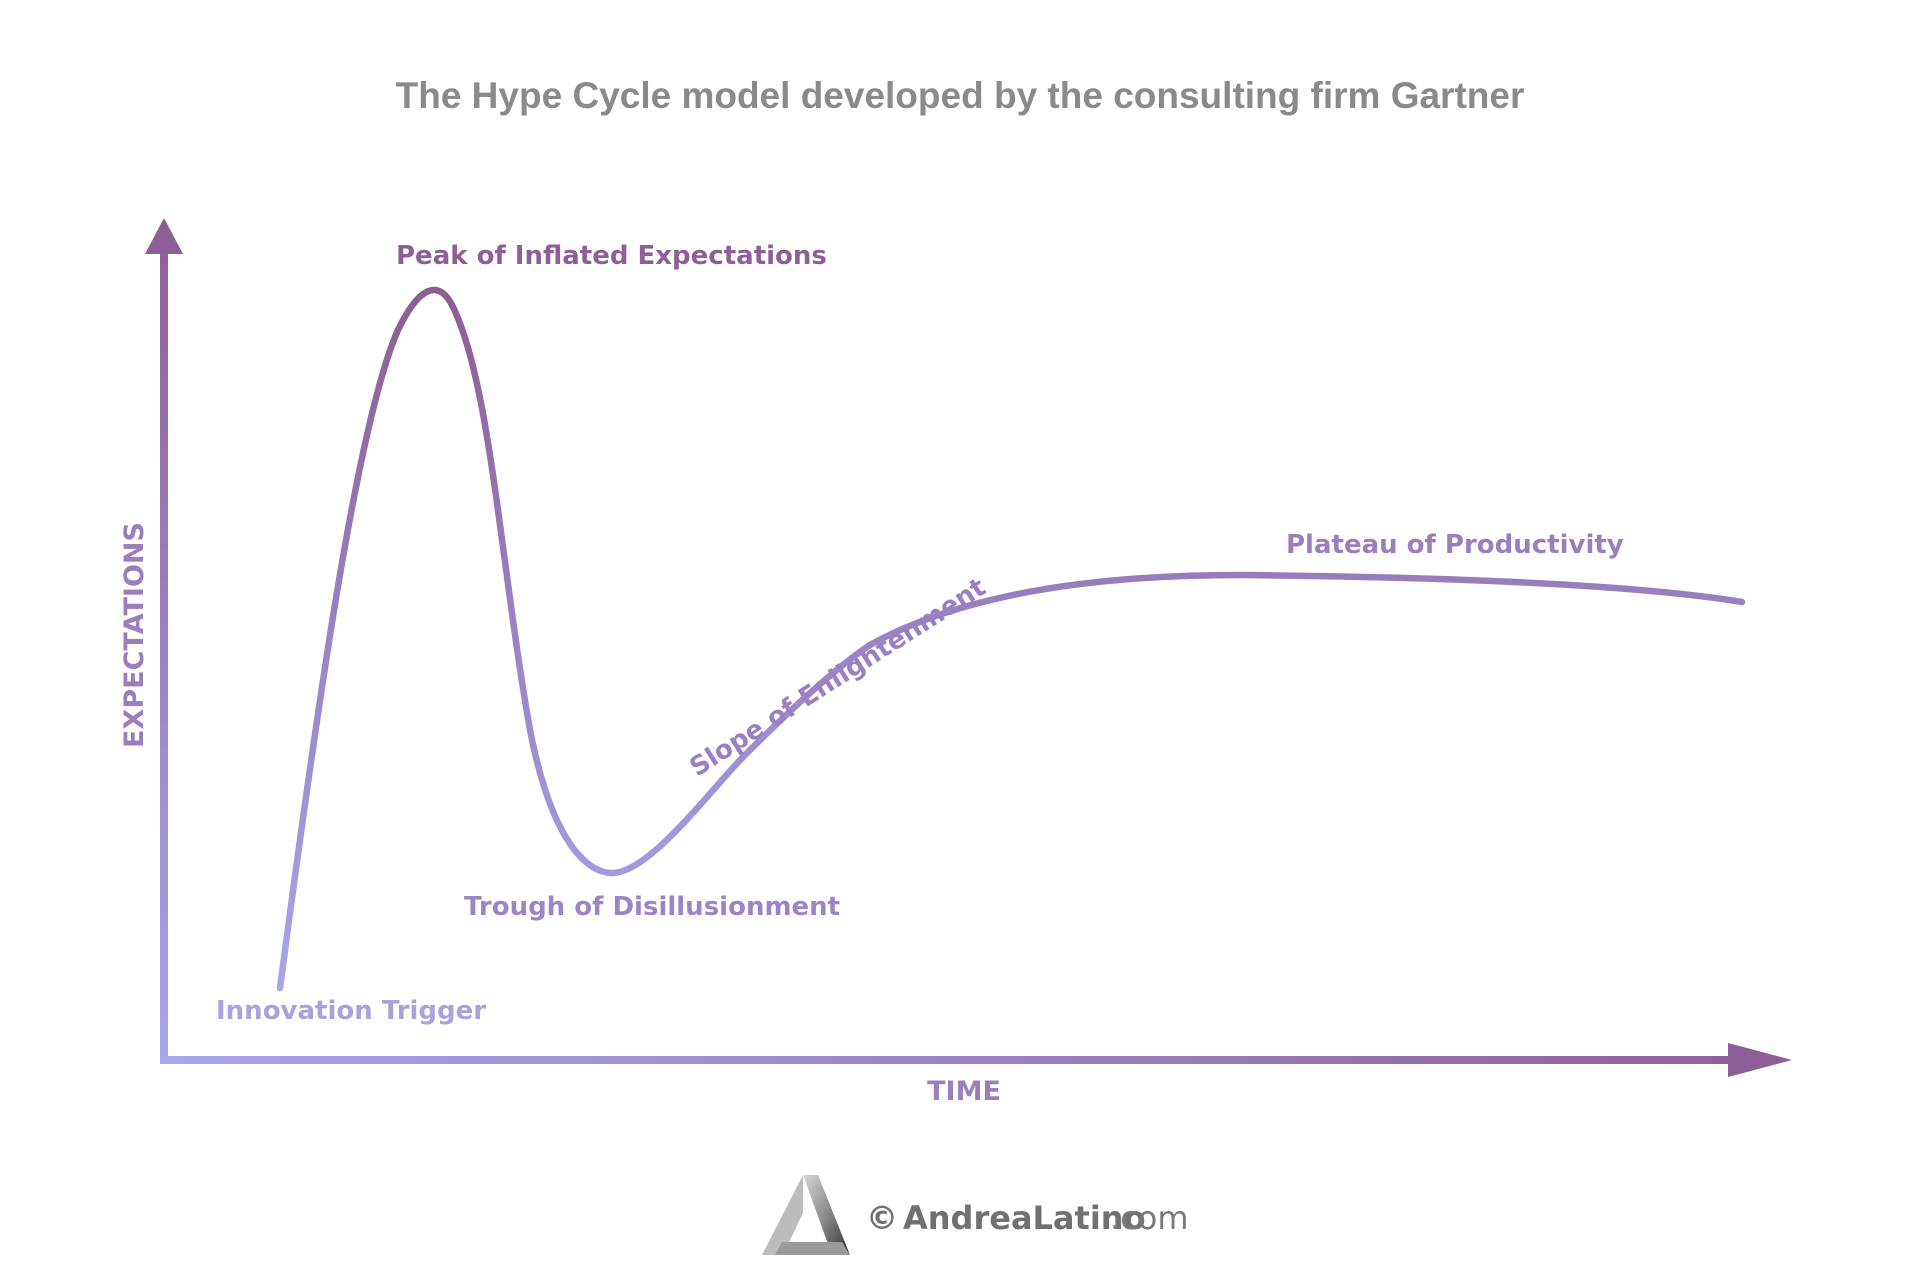  I want to click on credit: © AndreaLatino .com, so click(975, 1215).